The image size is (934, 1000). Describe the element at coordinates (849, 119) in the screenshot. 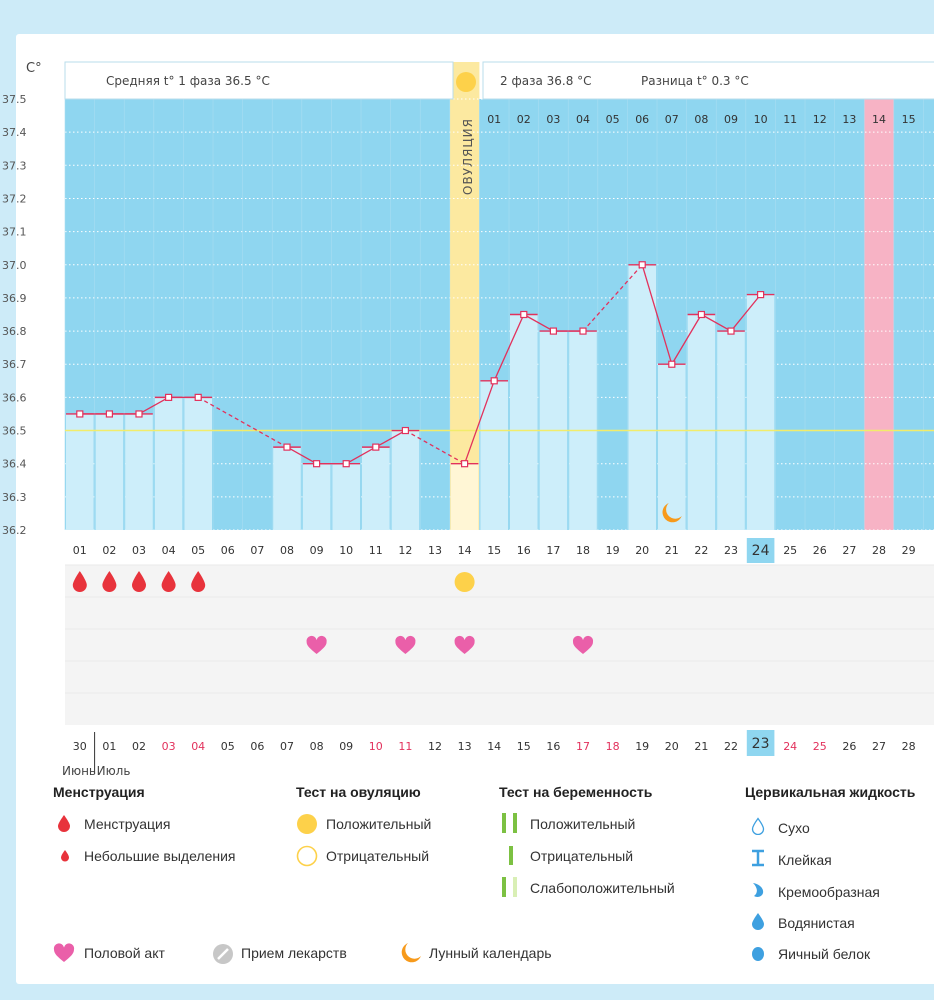

I see `post-ovulation-day-label: 13` at that location.